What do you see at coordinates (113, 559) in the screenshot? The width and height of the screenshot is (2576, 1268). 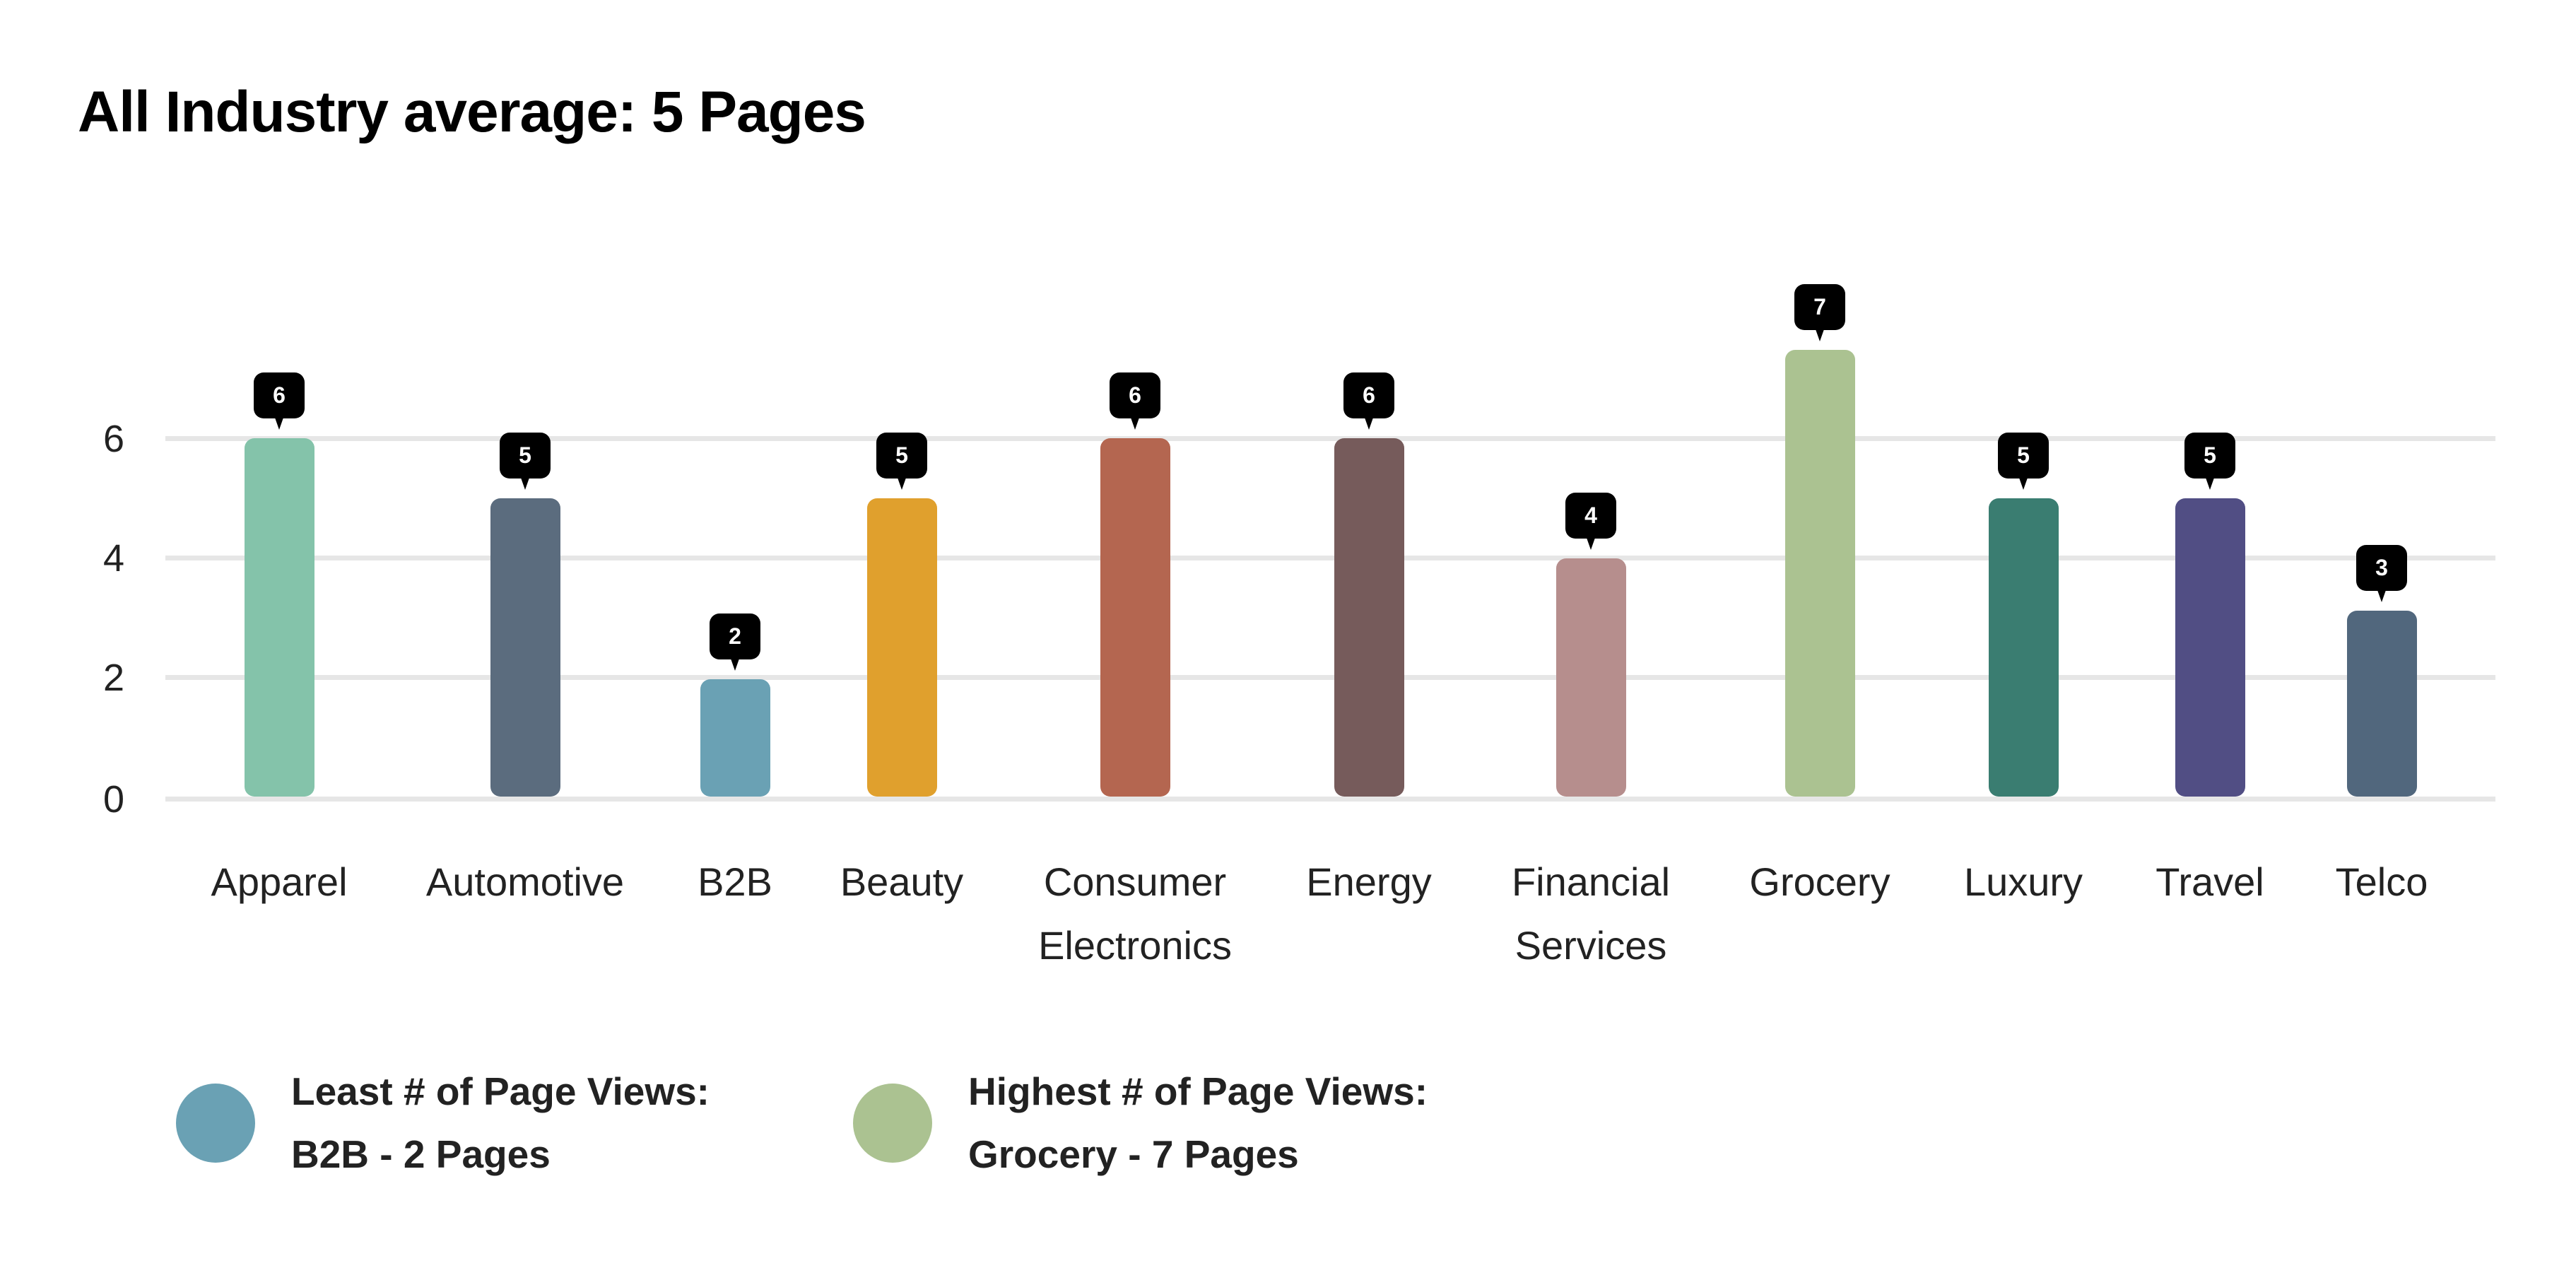 I see `y-tick-4: 4` at bounding box center [113, 559].